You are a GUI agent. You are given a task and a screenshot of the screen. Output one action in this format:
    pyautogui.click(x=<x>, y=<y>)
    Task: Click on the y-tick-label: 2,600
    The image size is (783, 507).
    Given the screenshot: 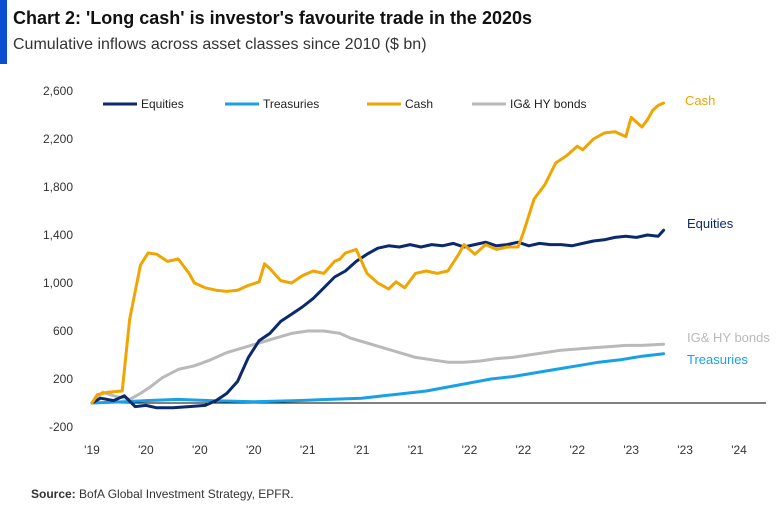 What is the action you would take?
    pyautogui.click(x=58, y=91)
    